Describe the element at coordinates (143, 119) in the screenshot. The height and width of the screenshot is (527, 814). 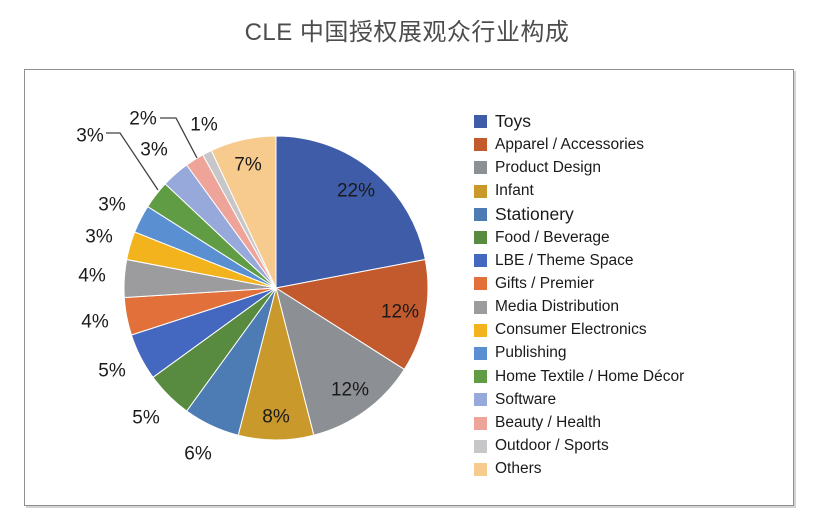
I see `data-label-beauty-health: 2%` at that location.